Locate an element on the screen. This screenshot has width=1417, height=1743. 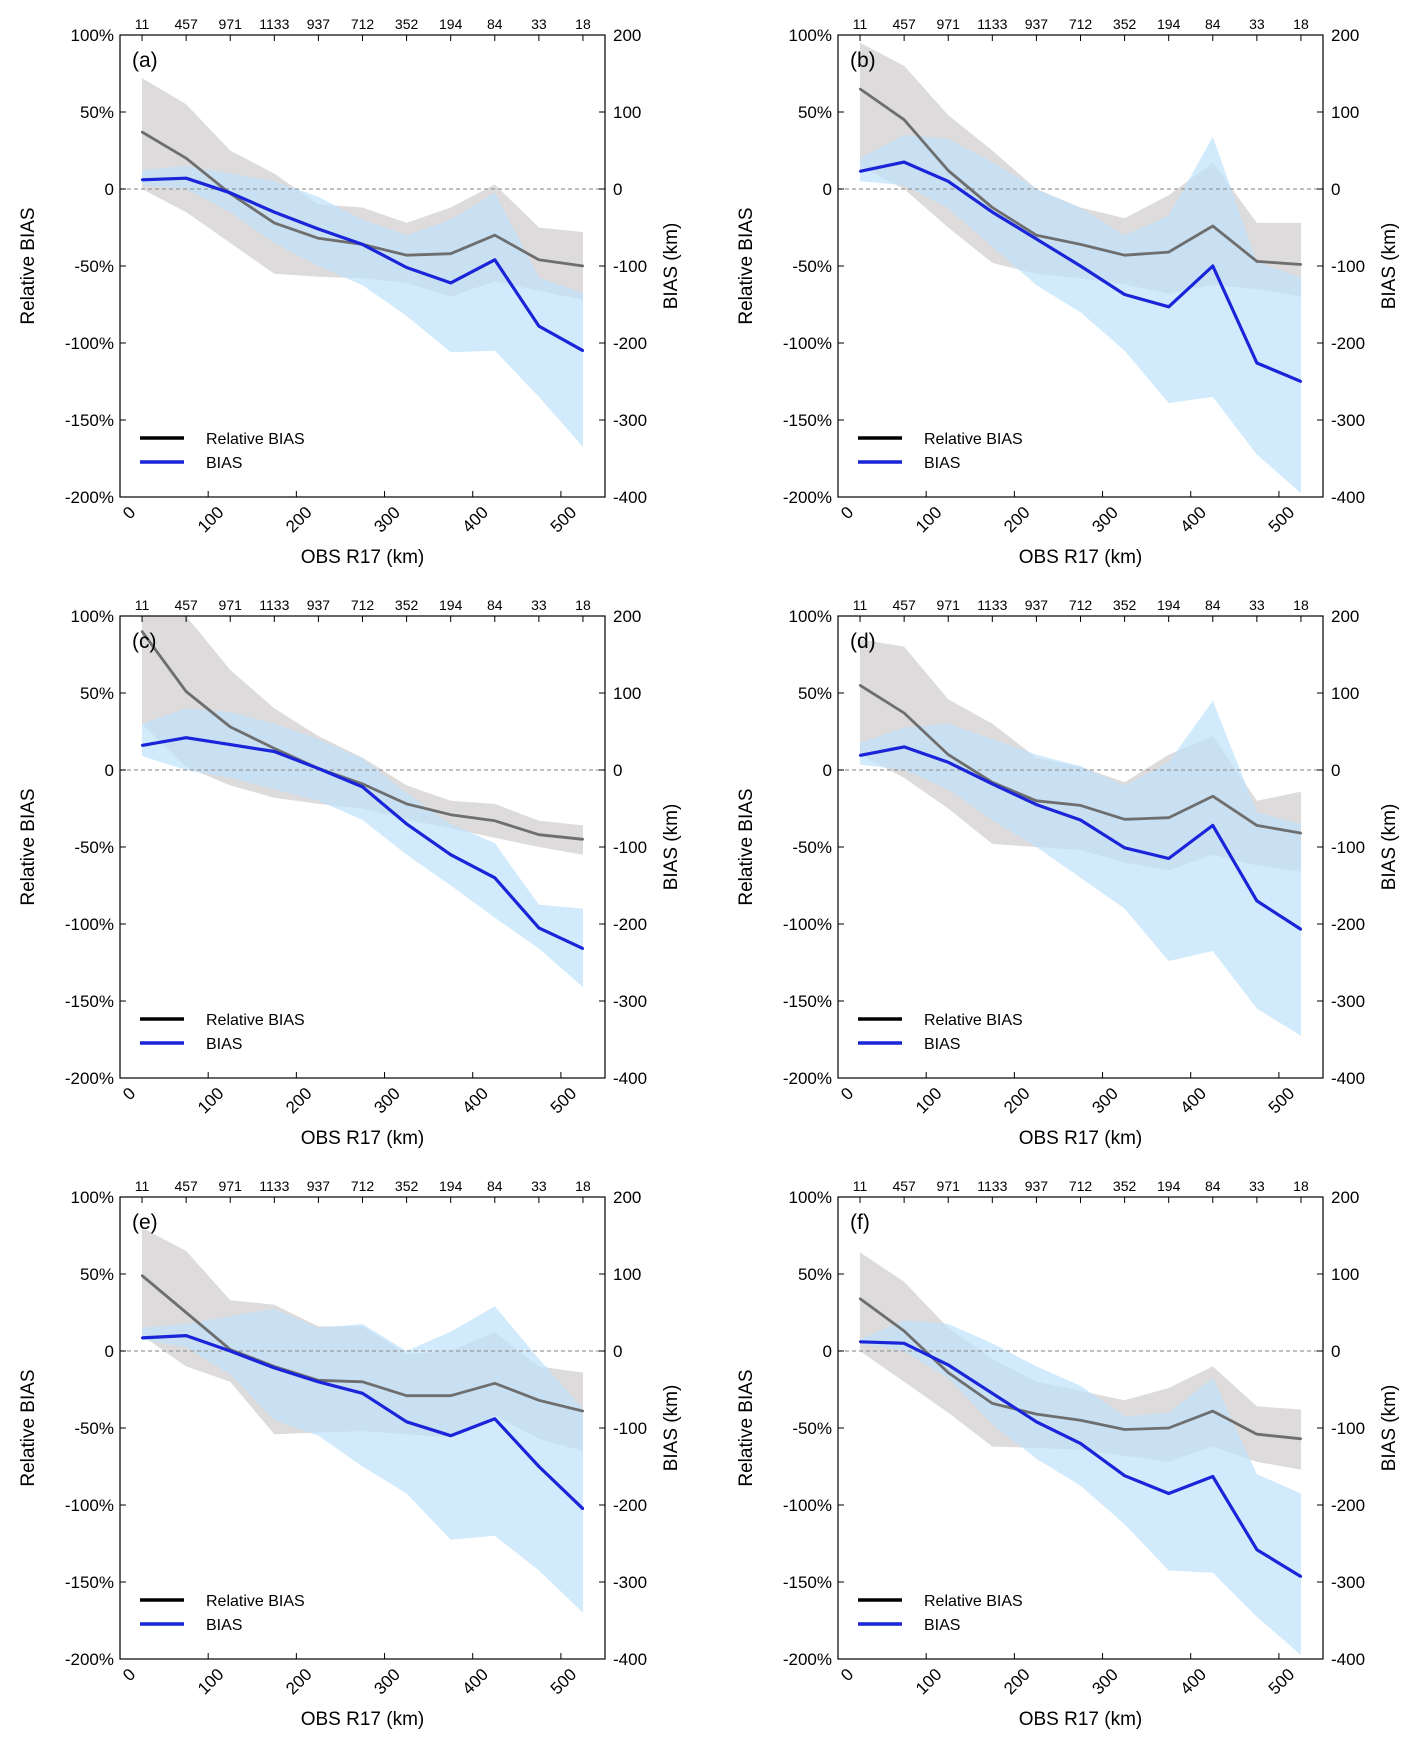
left-tick-label: -50% is located at coordinates (94, 1428).